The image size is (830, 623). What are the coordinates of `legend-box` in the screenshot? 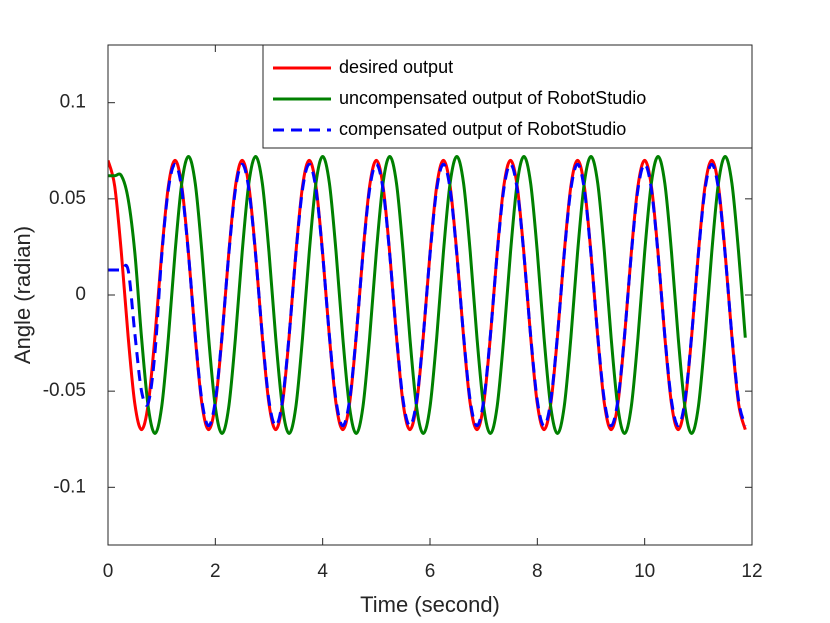 It's located at (507, 96).